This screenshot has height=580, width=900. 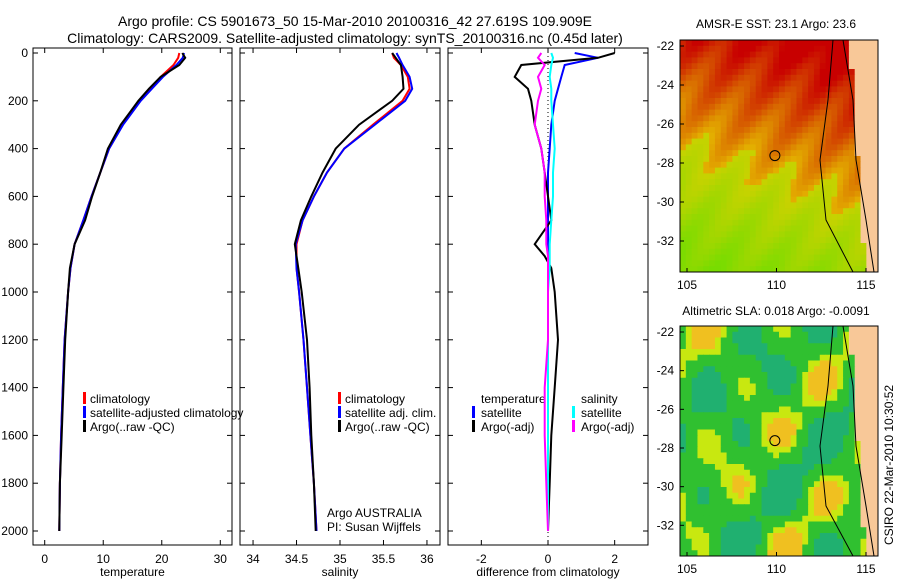 What do you see at coordinates (104, 559) in the screenshot?
I see `x-tick-label: 10` at bounding box center [104, 559].